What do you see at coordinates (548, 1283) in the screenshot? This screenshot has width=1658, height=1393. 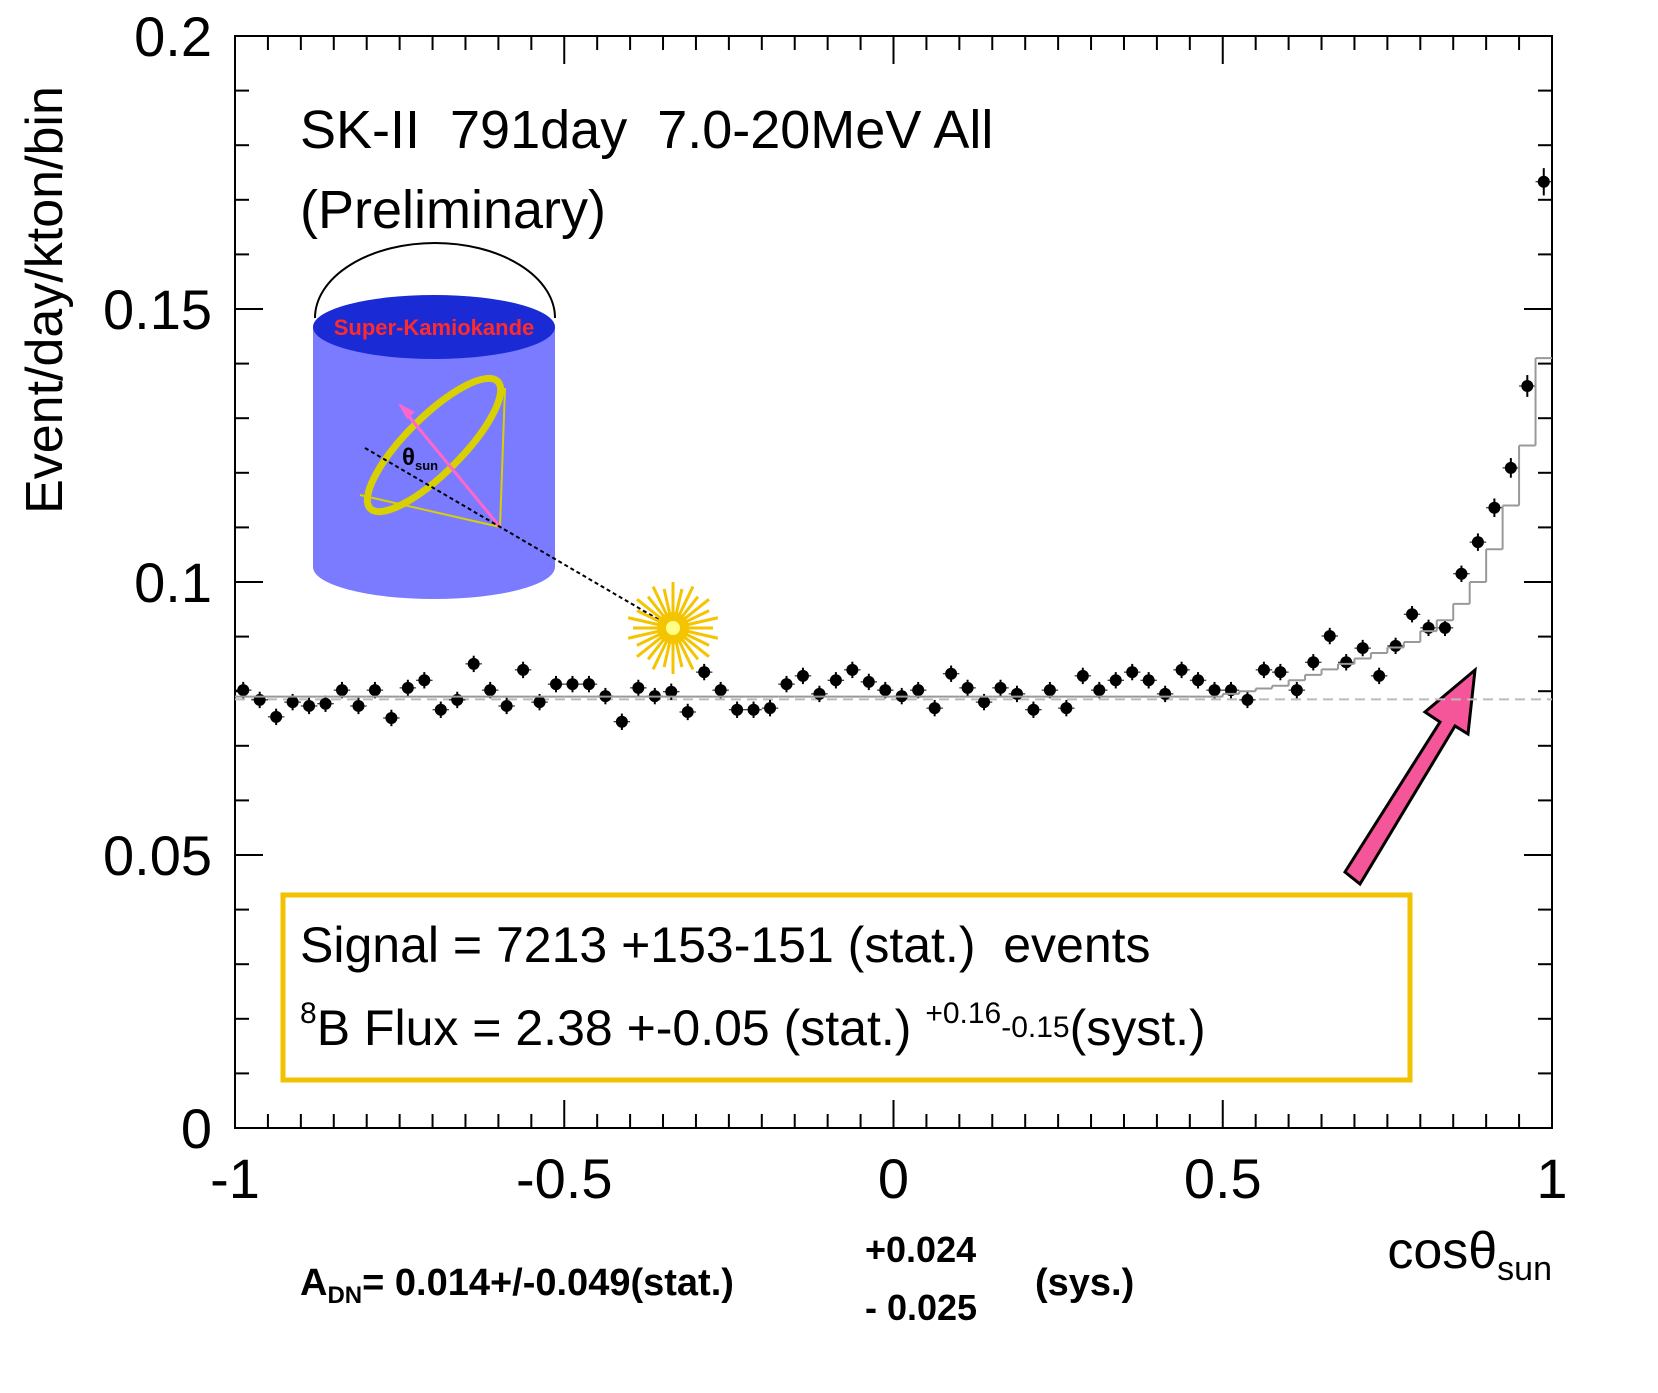 I see `asymmetry-rest: = 0.014+/-0.049(stat.)` at bounding box center [548, 1283].